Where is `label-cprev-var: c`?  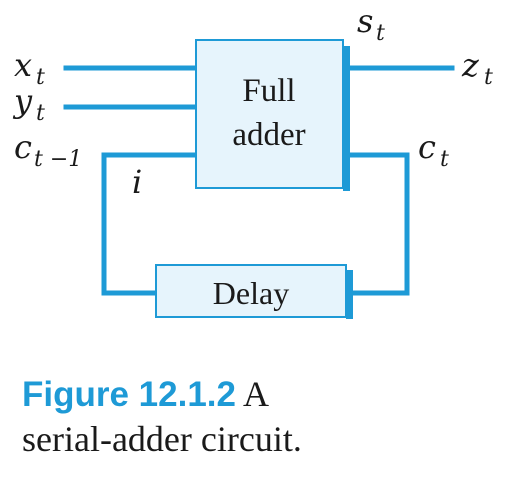
label-cprev-var: c is located at coordinates (23, 147).